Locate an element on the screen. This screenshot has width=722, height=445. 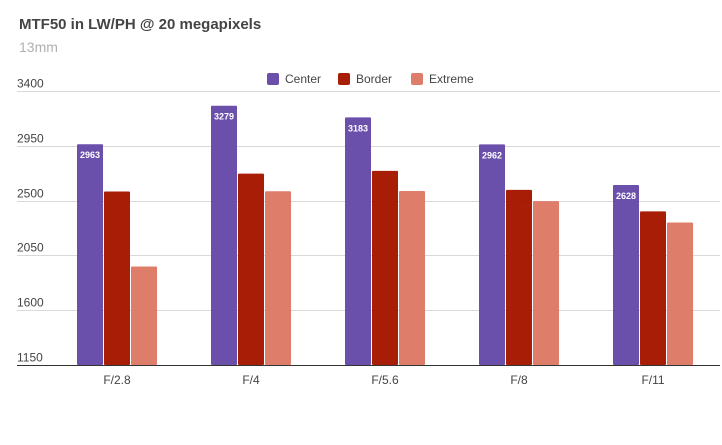
data-label: 2575 is located at coordinates (117, 202).